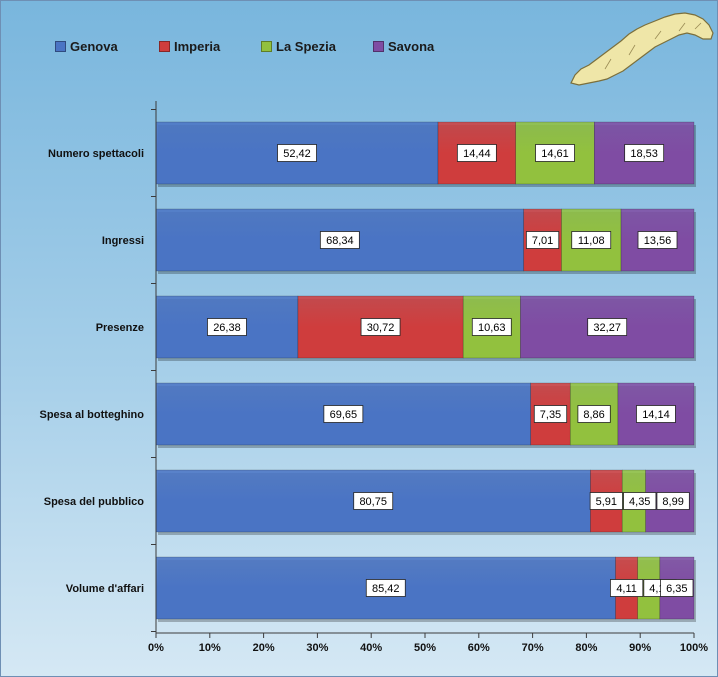 This screenshot has width=718, height=677. I want to click on data-label: 26,38, so click(227, 328).